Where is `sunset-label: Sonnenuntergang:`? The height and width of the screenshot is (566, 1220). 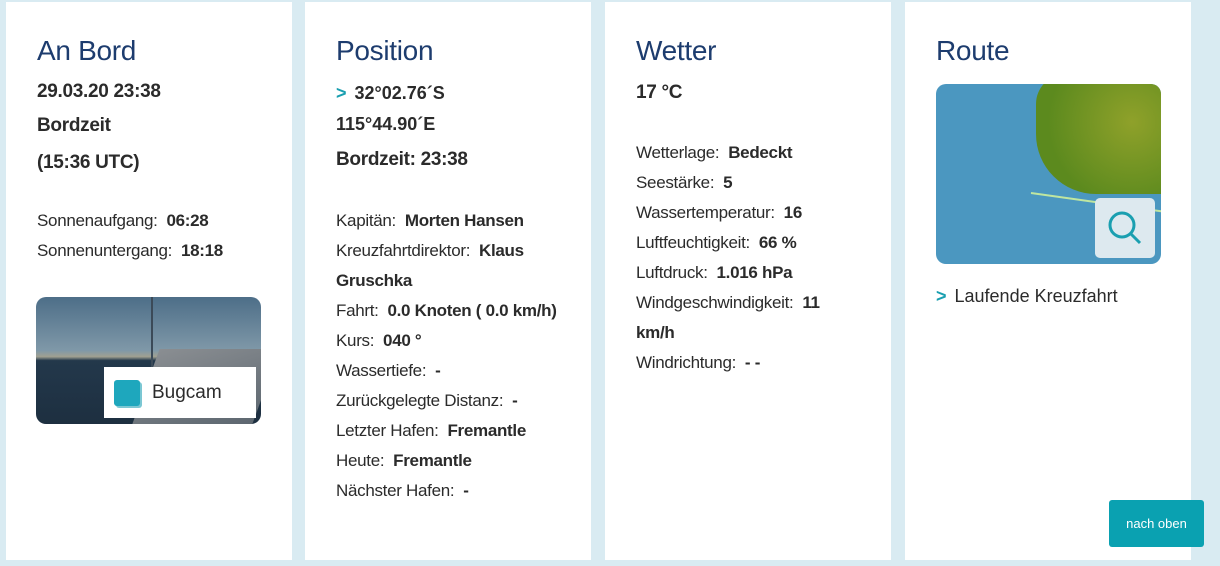
sunset-label: Sonnenuntergang: is located at coordinates (105, 250).